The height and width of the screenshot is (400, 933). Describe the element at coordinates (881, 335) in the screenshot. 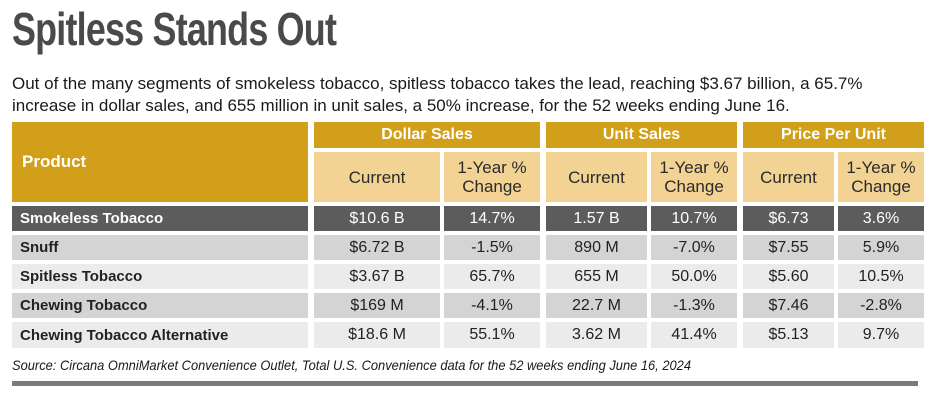

I see `row-5-price-change-cell: 9.7%` at that location.